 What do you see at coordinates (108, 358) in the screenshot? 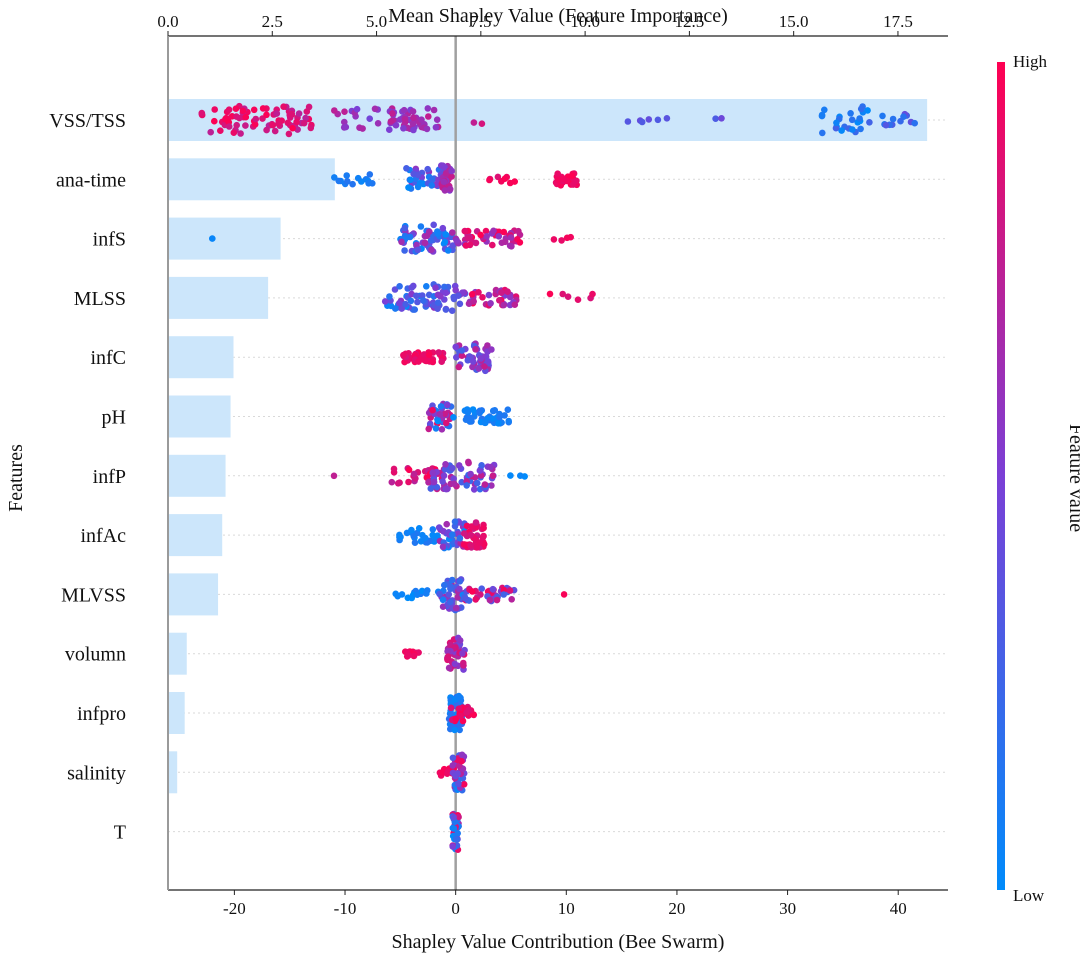
I see `feature-label: infC` at bounding box center [108, 358].